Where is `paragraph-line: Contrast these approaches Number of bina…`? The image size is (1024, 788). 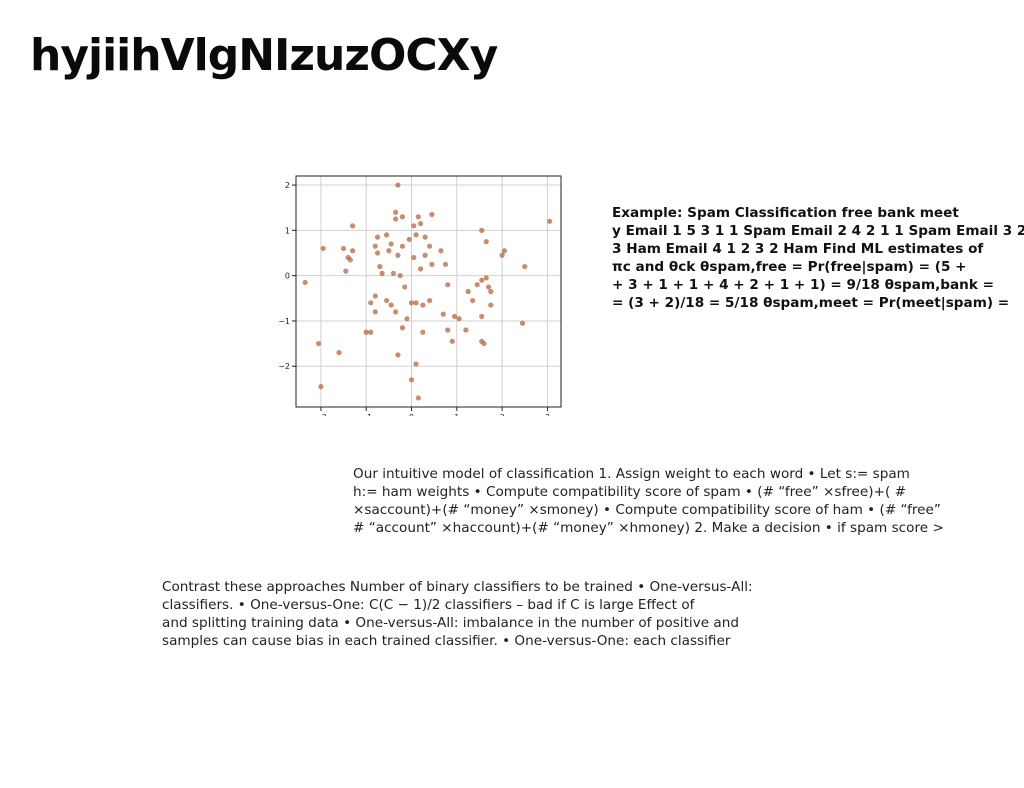
paragraph-line: Contrast these approaches Number of bina… is located at coordinates (457, 587).